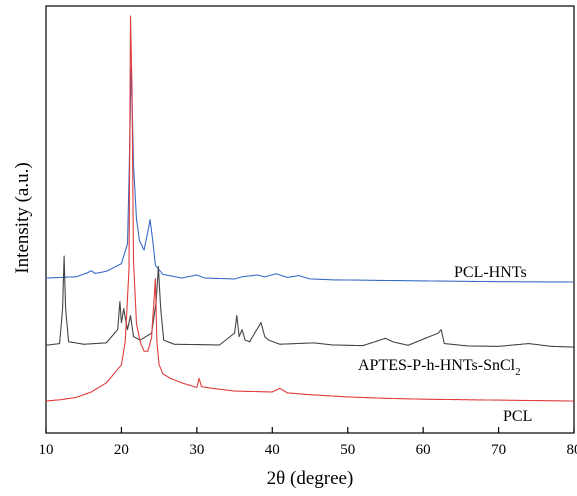 Image resolution: width=577 pixels, height=496 pixels. I want to click on x-axis: 10 20 30 40 50 60 70 80, so click(308, 442).